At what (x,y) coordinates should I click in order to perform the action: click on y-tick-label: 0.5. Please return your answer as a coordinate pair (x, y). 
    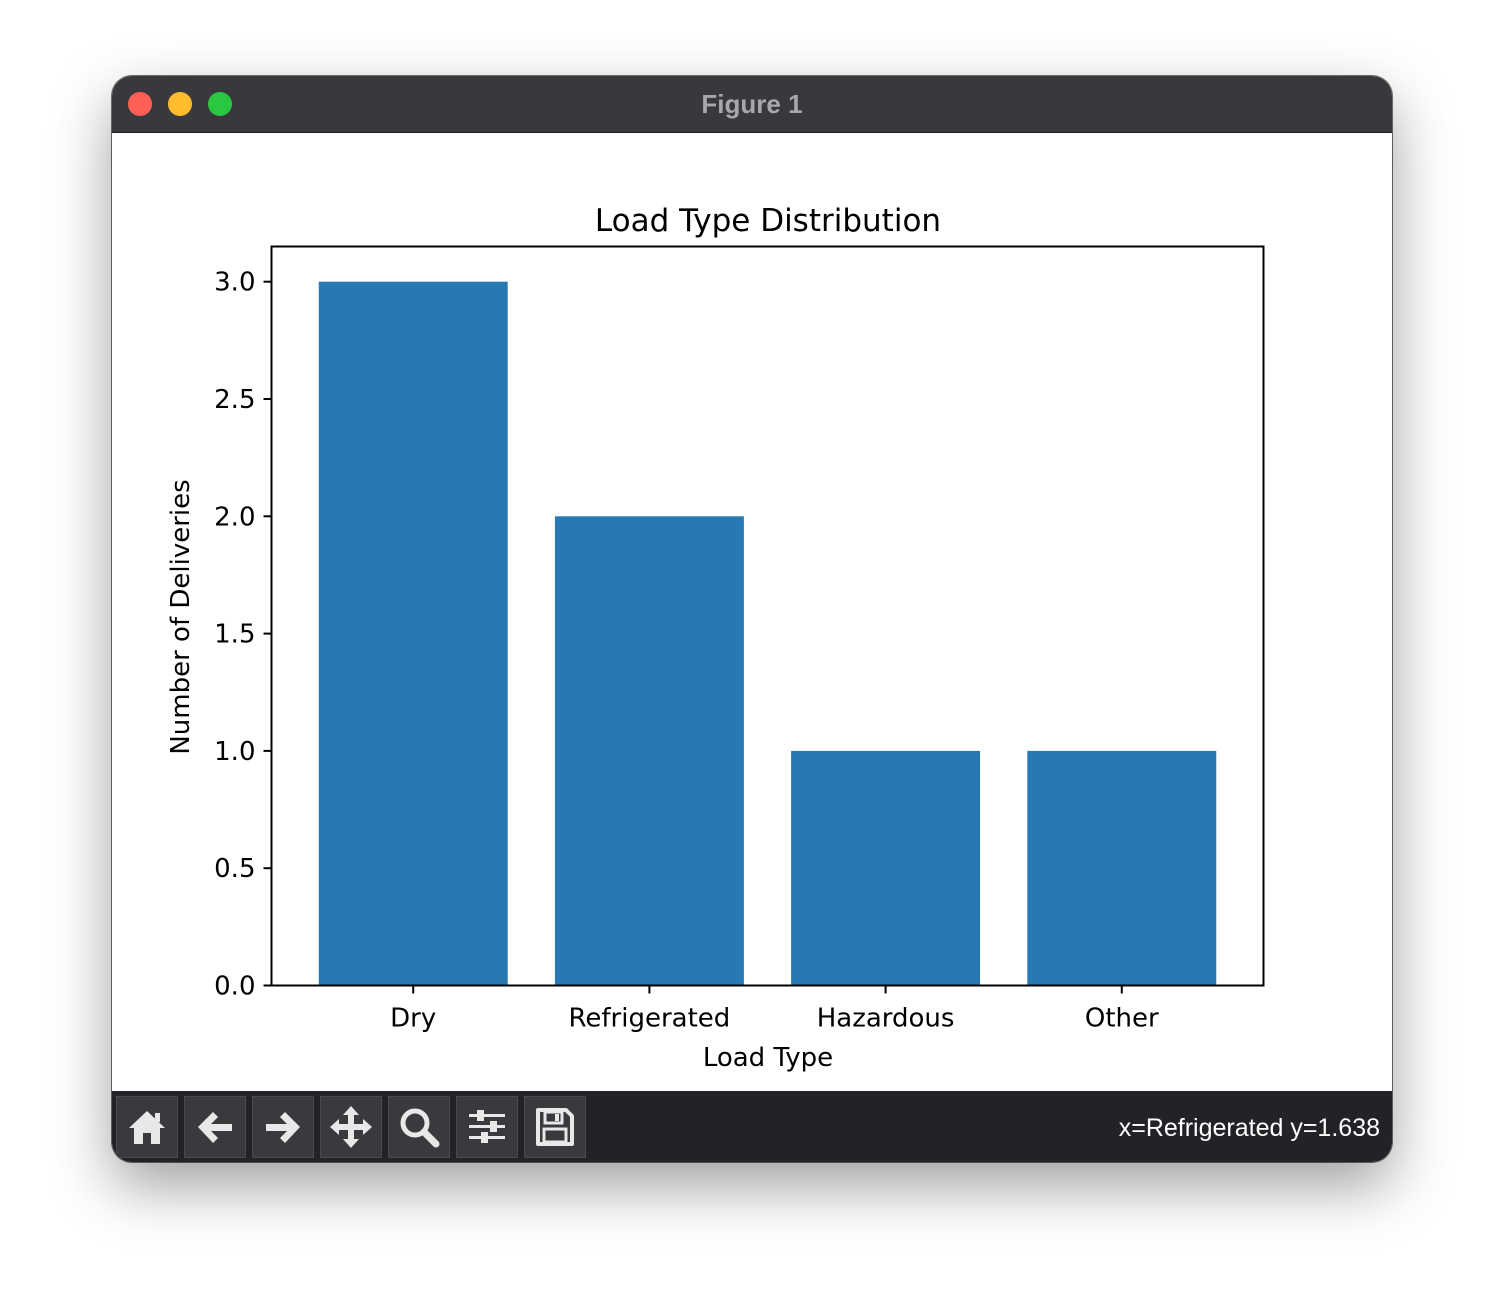
    Looking at the image, I should click on (234, 869).